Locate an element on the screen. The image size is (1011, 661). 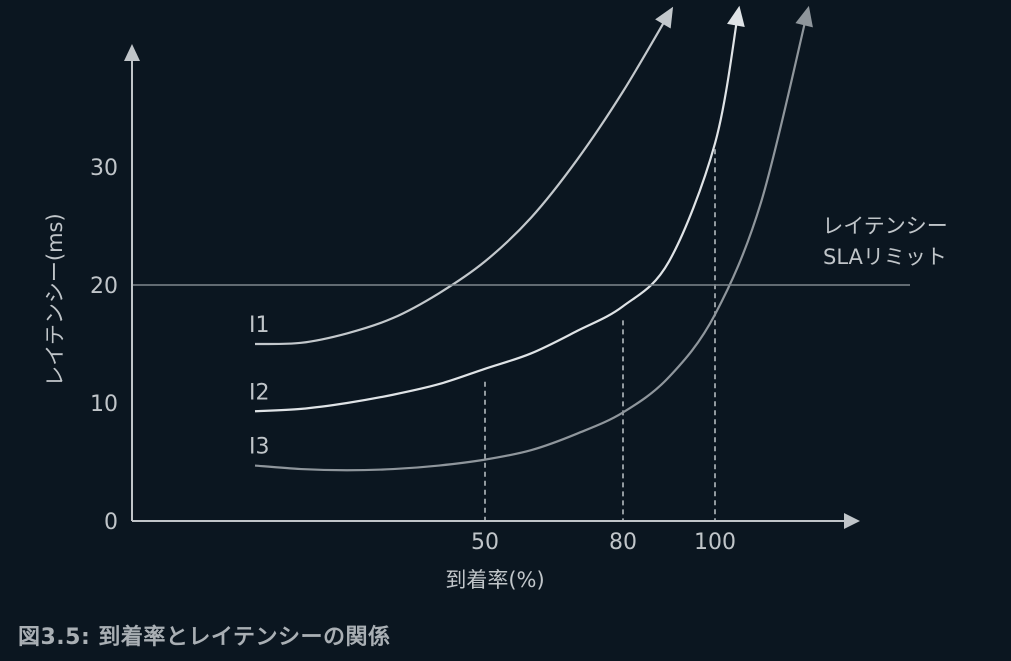
y-tick-label: 0 is located at coordinates (111, 522).